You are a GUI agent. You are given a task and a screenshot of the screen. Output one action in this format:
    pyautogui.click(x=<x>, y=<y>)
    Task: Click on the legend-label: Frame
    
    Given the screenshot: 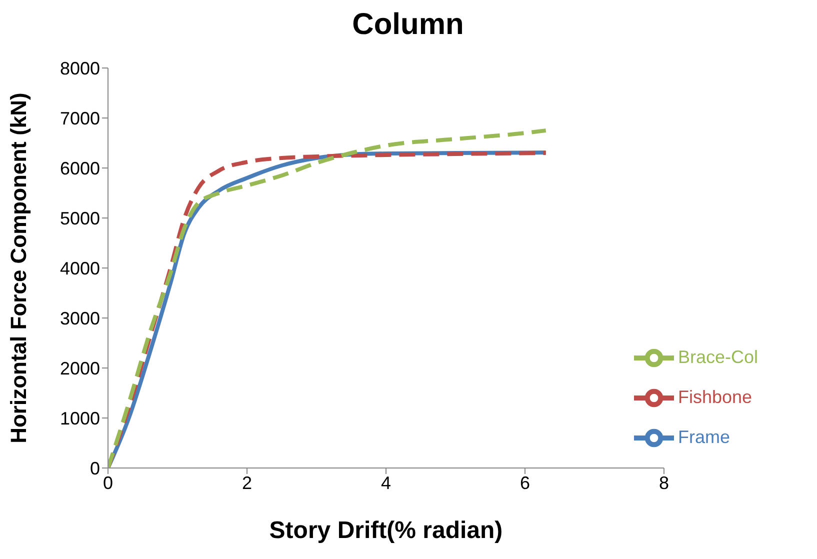 What is the action you would take?
    pyautogui.click(x=704, y=436)
    